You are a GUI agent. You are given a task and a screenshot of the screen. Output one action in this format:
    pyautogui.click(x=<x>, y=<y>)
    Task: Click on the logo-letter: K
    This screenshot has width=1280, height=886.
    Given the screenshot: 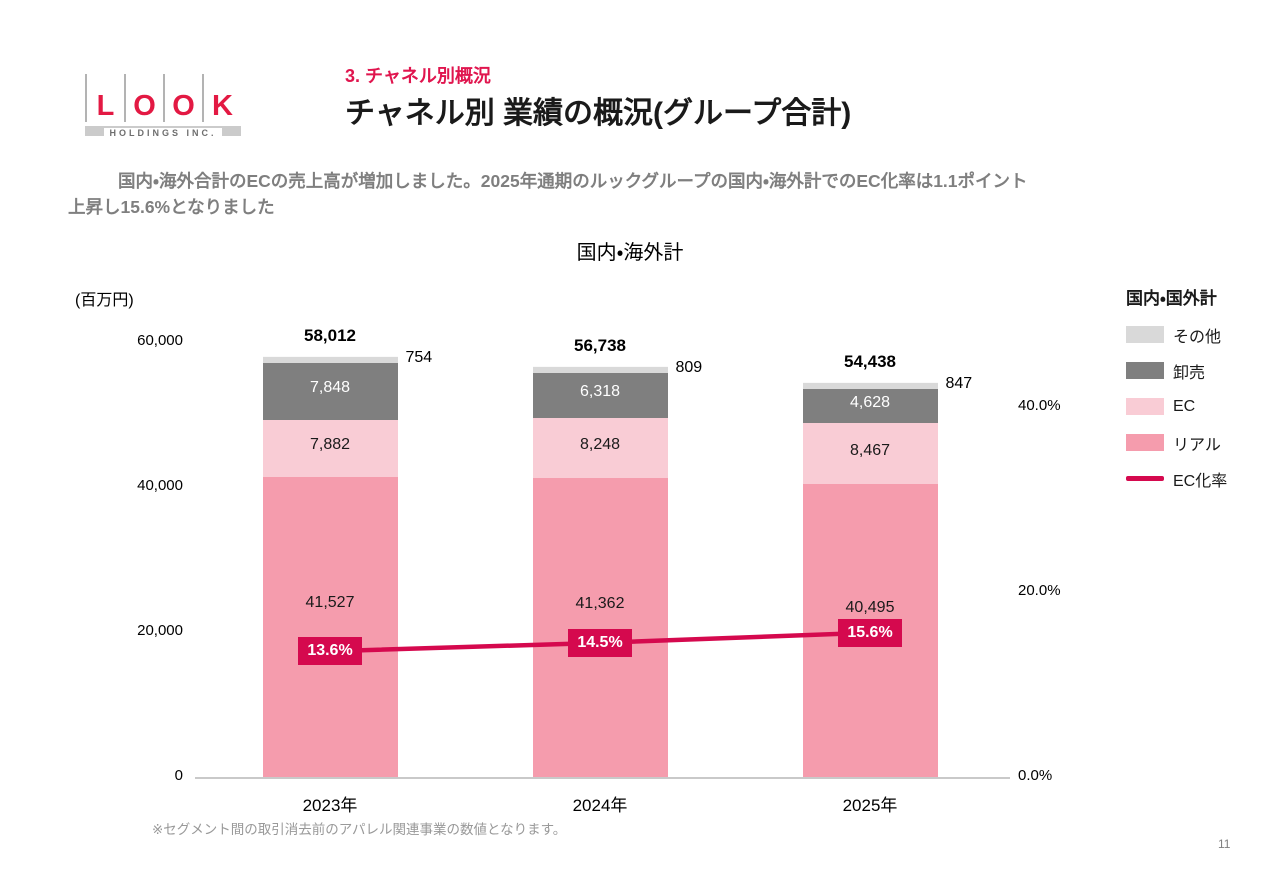 What is the action you would take?
    pyautogui.click(x=222, y=106)
    